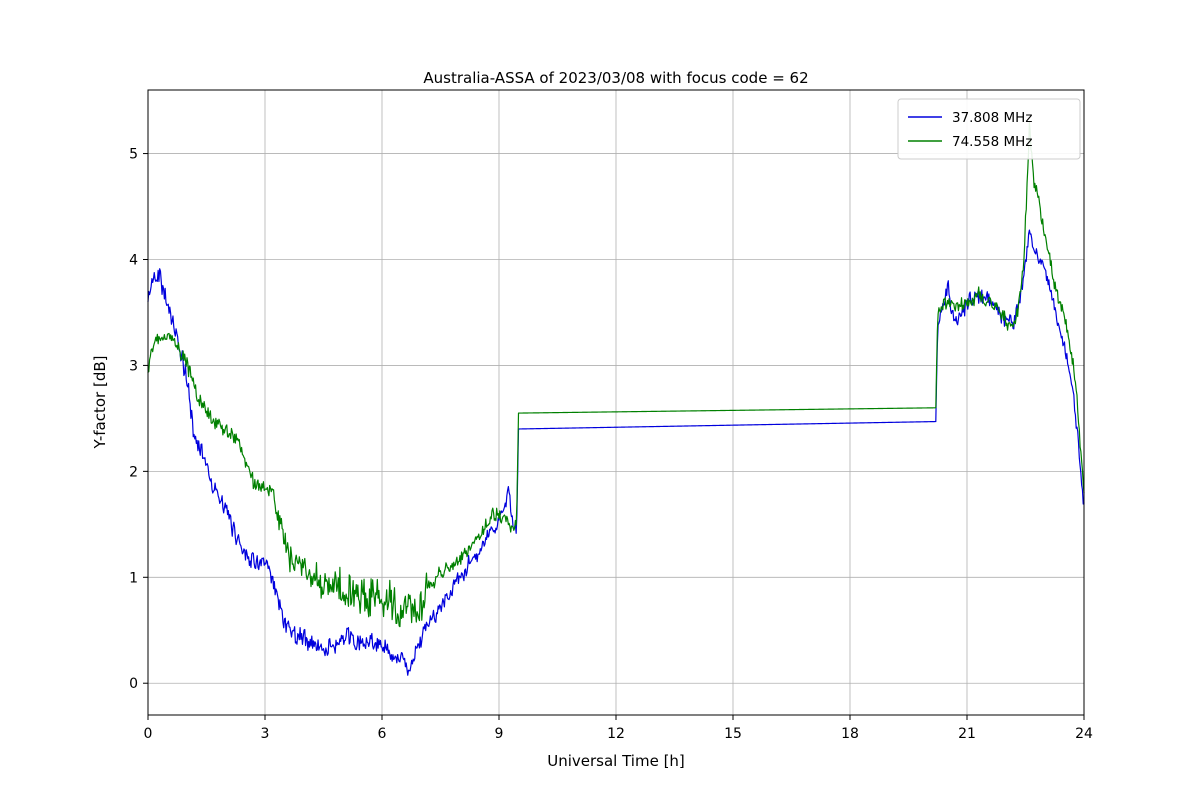  What do you see at coordinates (100, 402) in the screenshot?
I see `y-axis-label: Y-factor [dB]` at bounding box center [100, 402].